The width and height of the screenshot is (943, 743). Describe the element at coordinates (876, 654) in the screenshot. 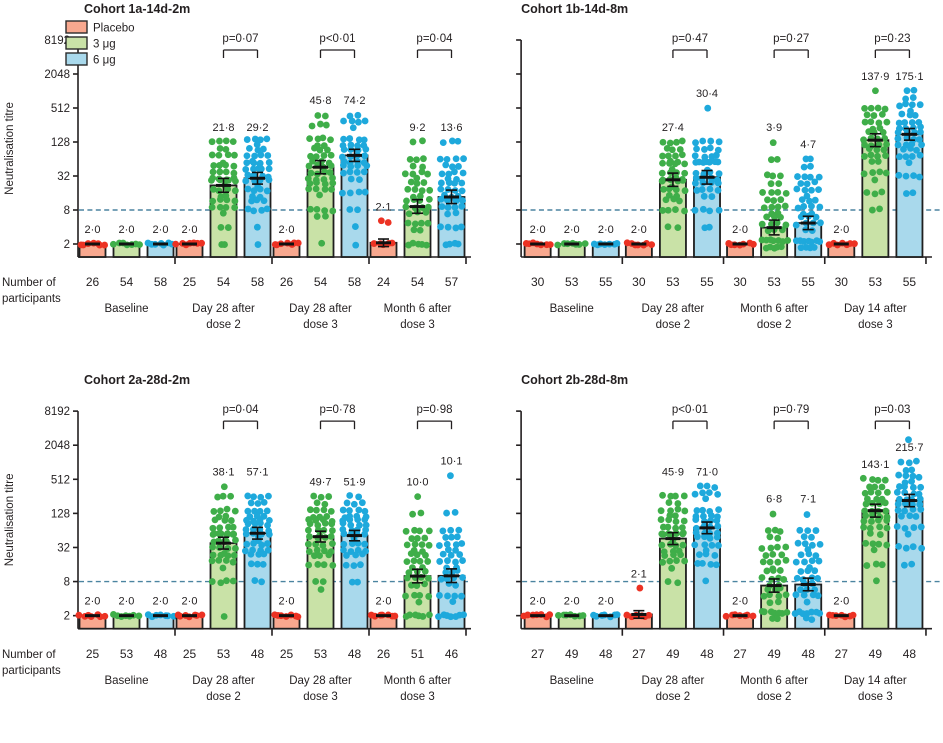

I see `participant-count: 49` at that location.